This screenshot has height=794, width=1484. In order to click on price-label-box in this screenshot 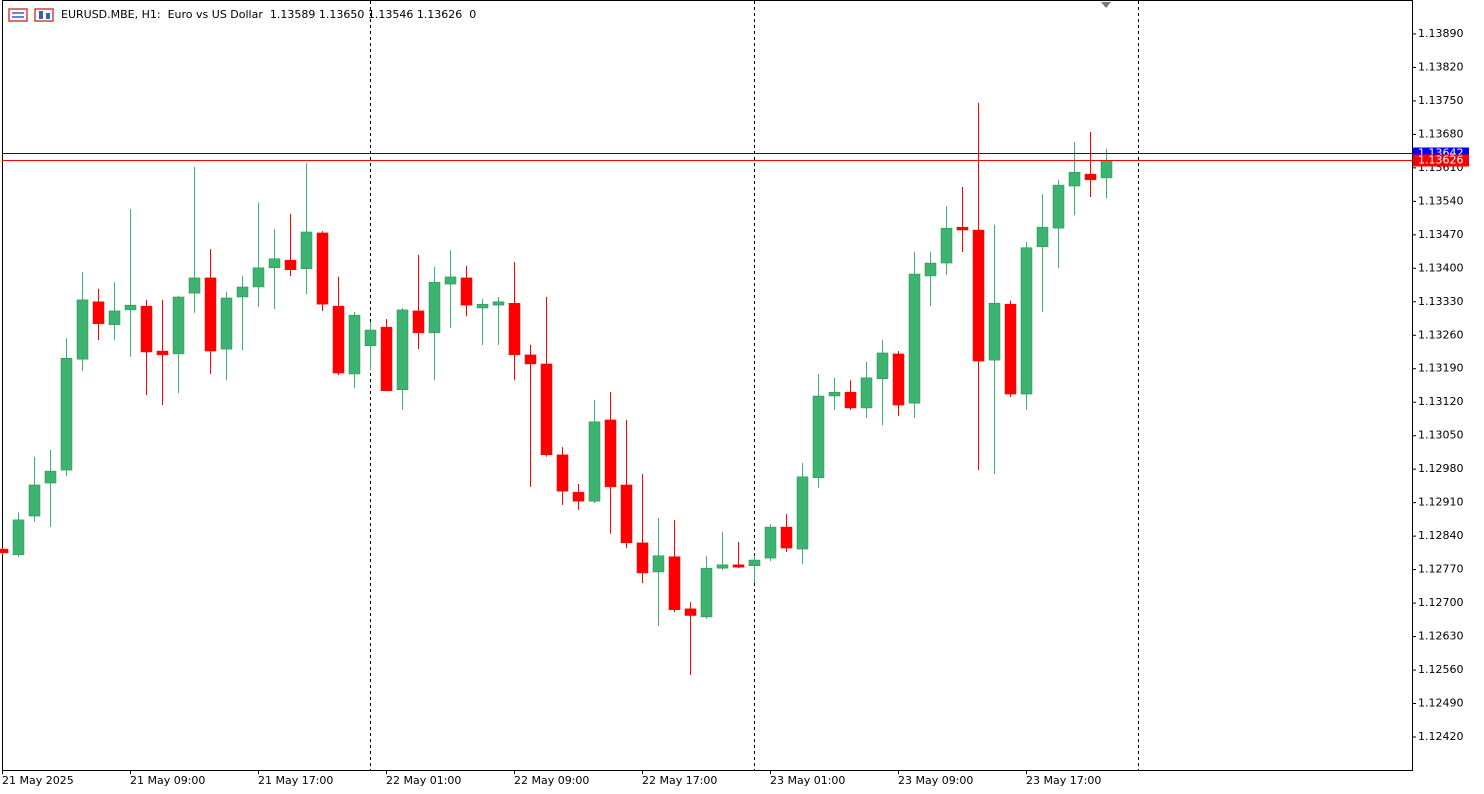, I will do `click(1441, 160)`.